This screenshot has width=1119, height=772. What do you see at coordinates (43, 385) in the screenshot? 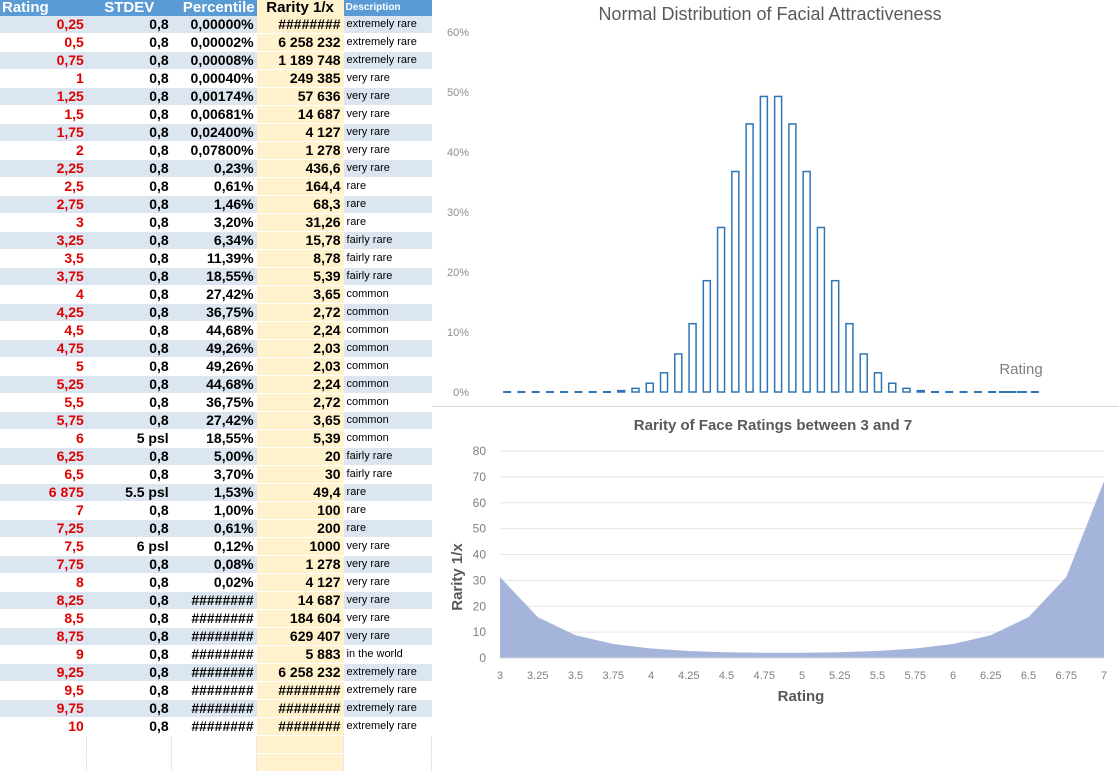
I see `cell-rating: 5,25` at bounding box center [43, 385].